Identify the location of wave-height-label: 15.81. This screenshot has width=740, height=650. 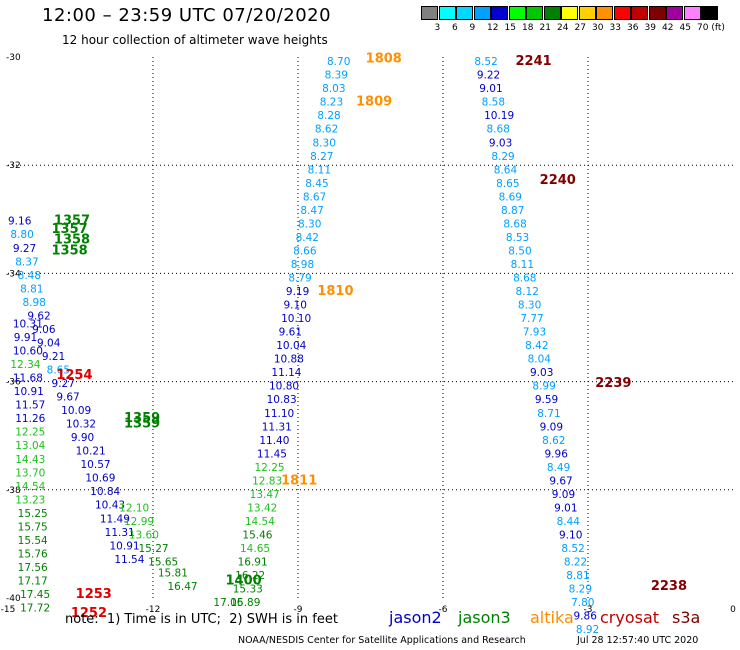
(173, 573).